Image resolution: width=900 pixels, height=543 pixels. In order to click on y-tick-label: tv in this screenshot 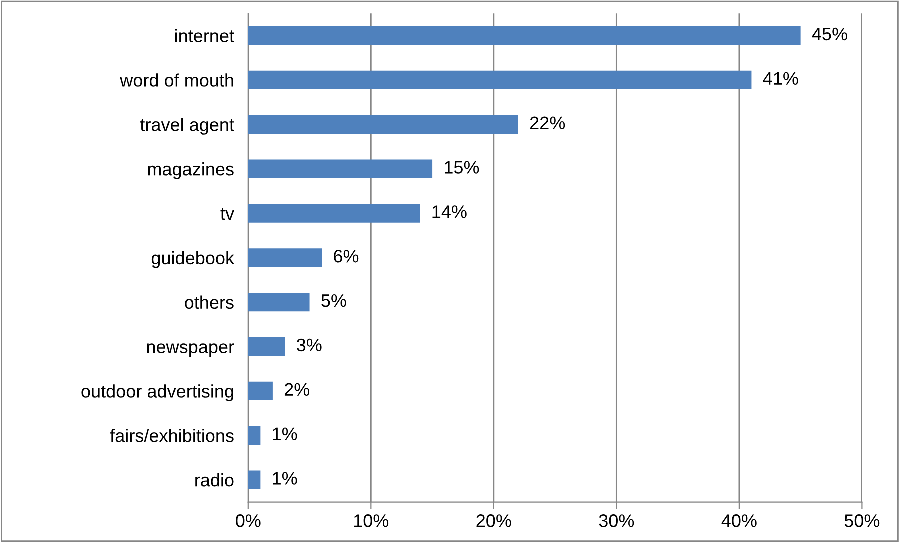, I will do `click(227, 214)`.